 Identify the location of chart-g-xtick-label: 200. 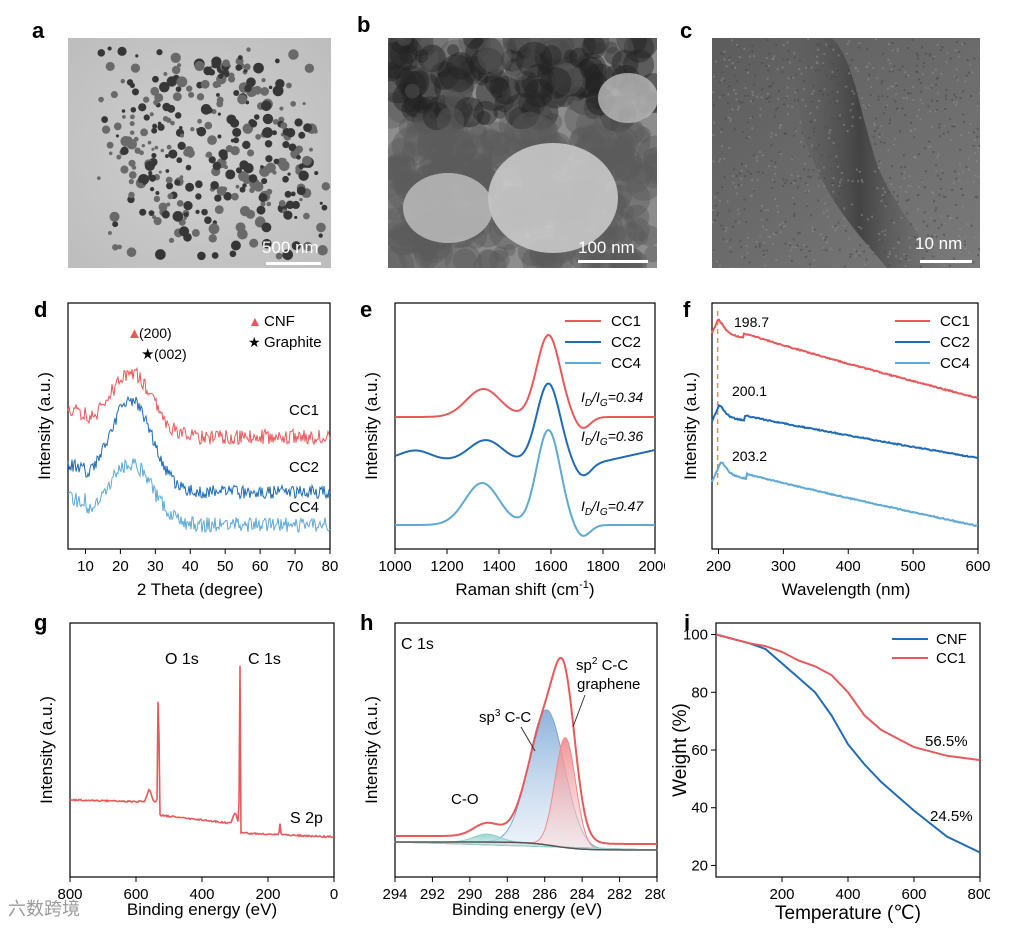
(267, 894).